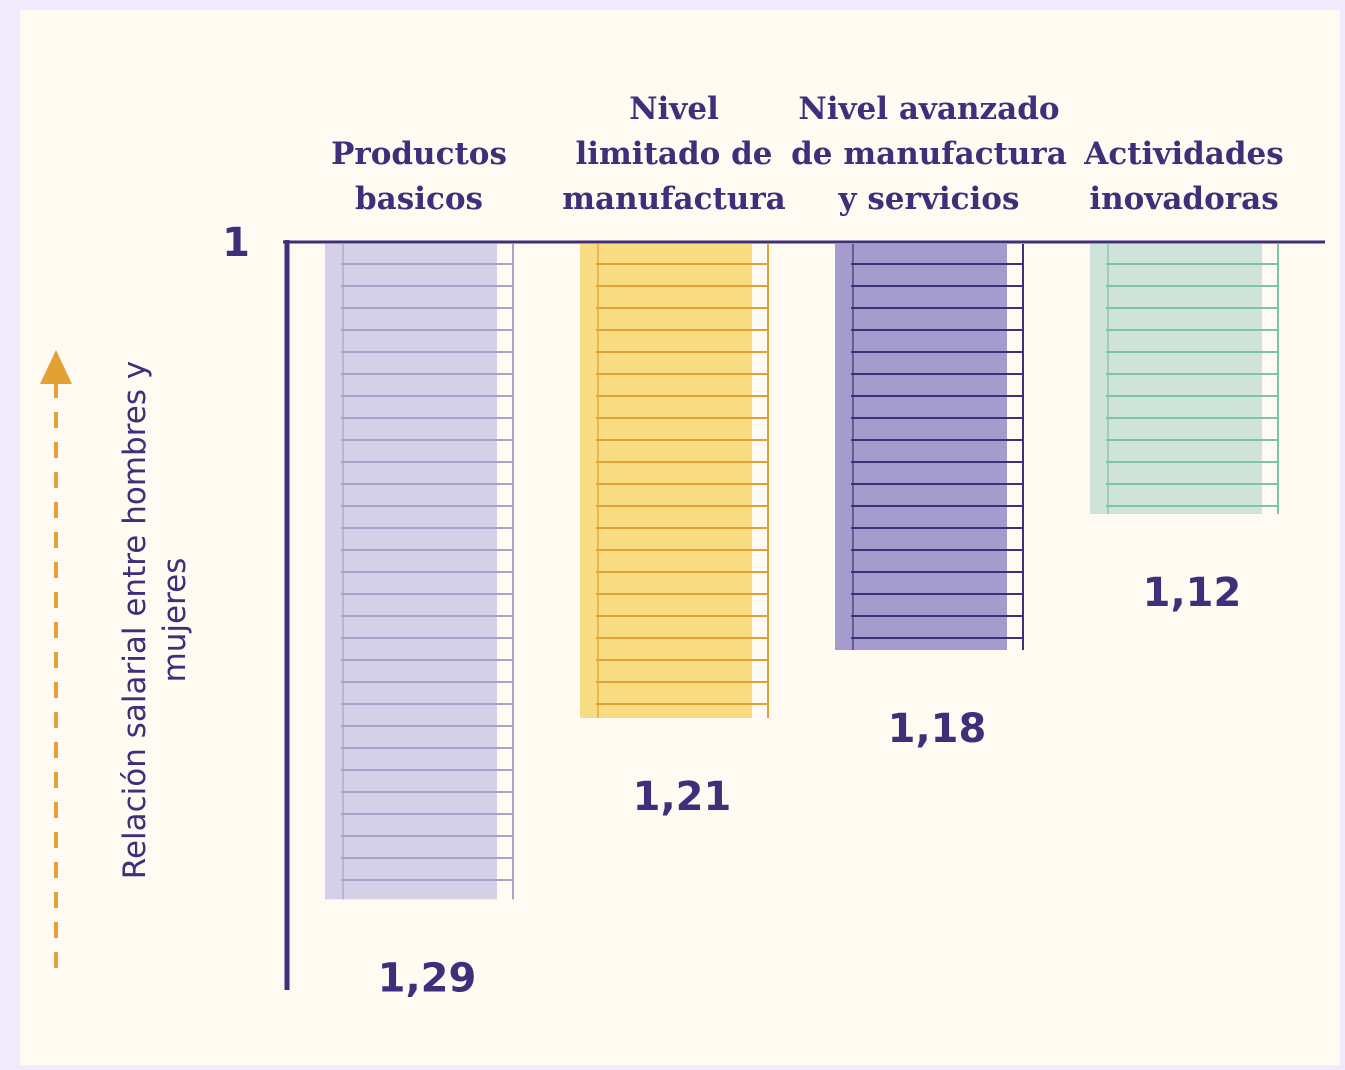 The image size is (1345, 1070). What do you see at coordinates (419, 176) in the screenshot?
I see `category-label: Productos basicos` at bounding box center [419, 176].